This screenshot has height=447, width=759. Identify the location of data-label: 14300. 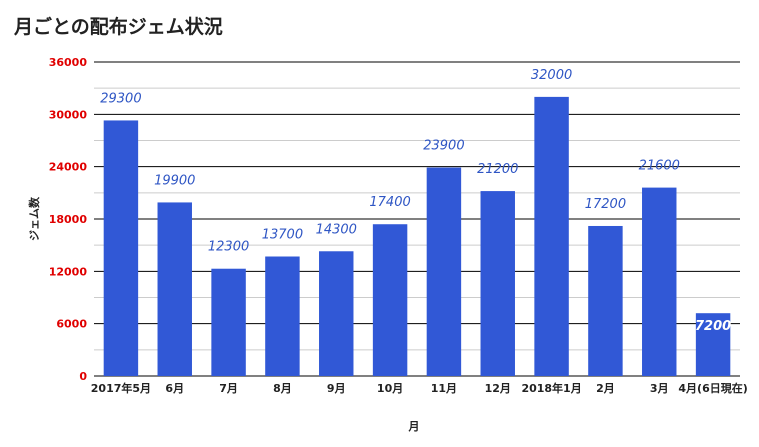
(336, 229).